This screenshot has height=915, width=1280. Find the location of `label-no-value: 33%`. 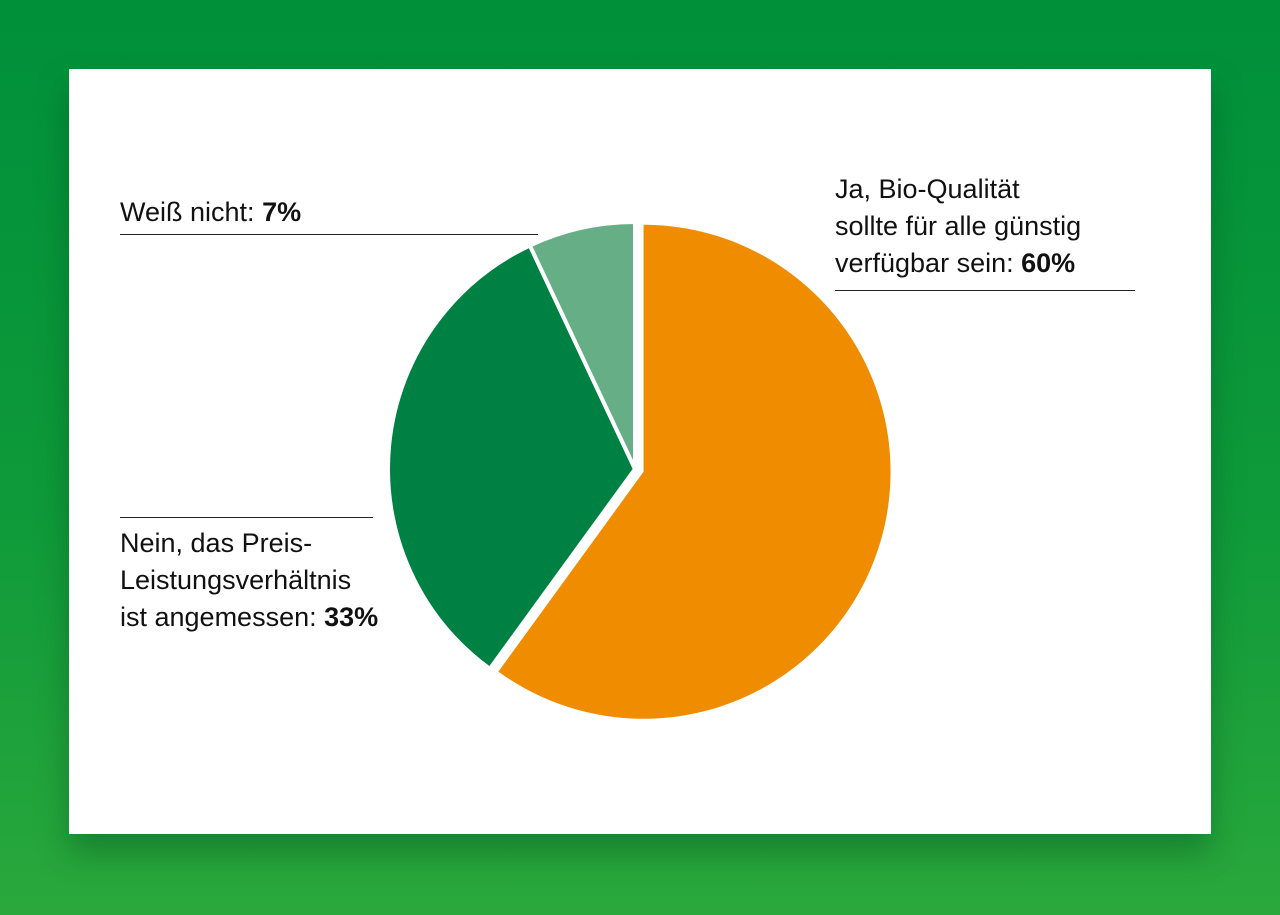

label-no-value: 33% is located at coordinates (351, 617).